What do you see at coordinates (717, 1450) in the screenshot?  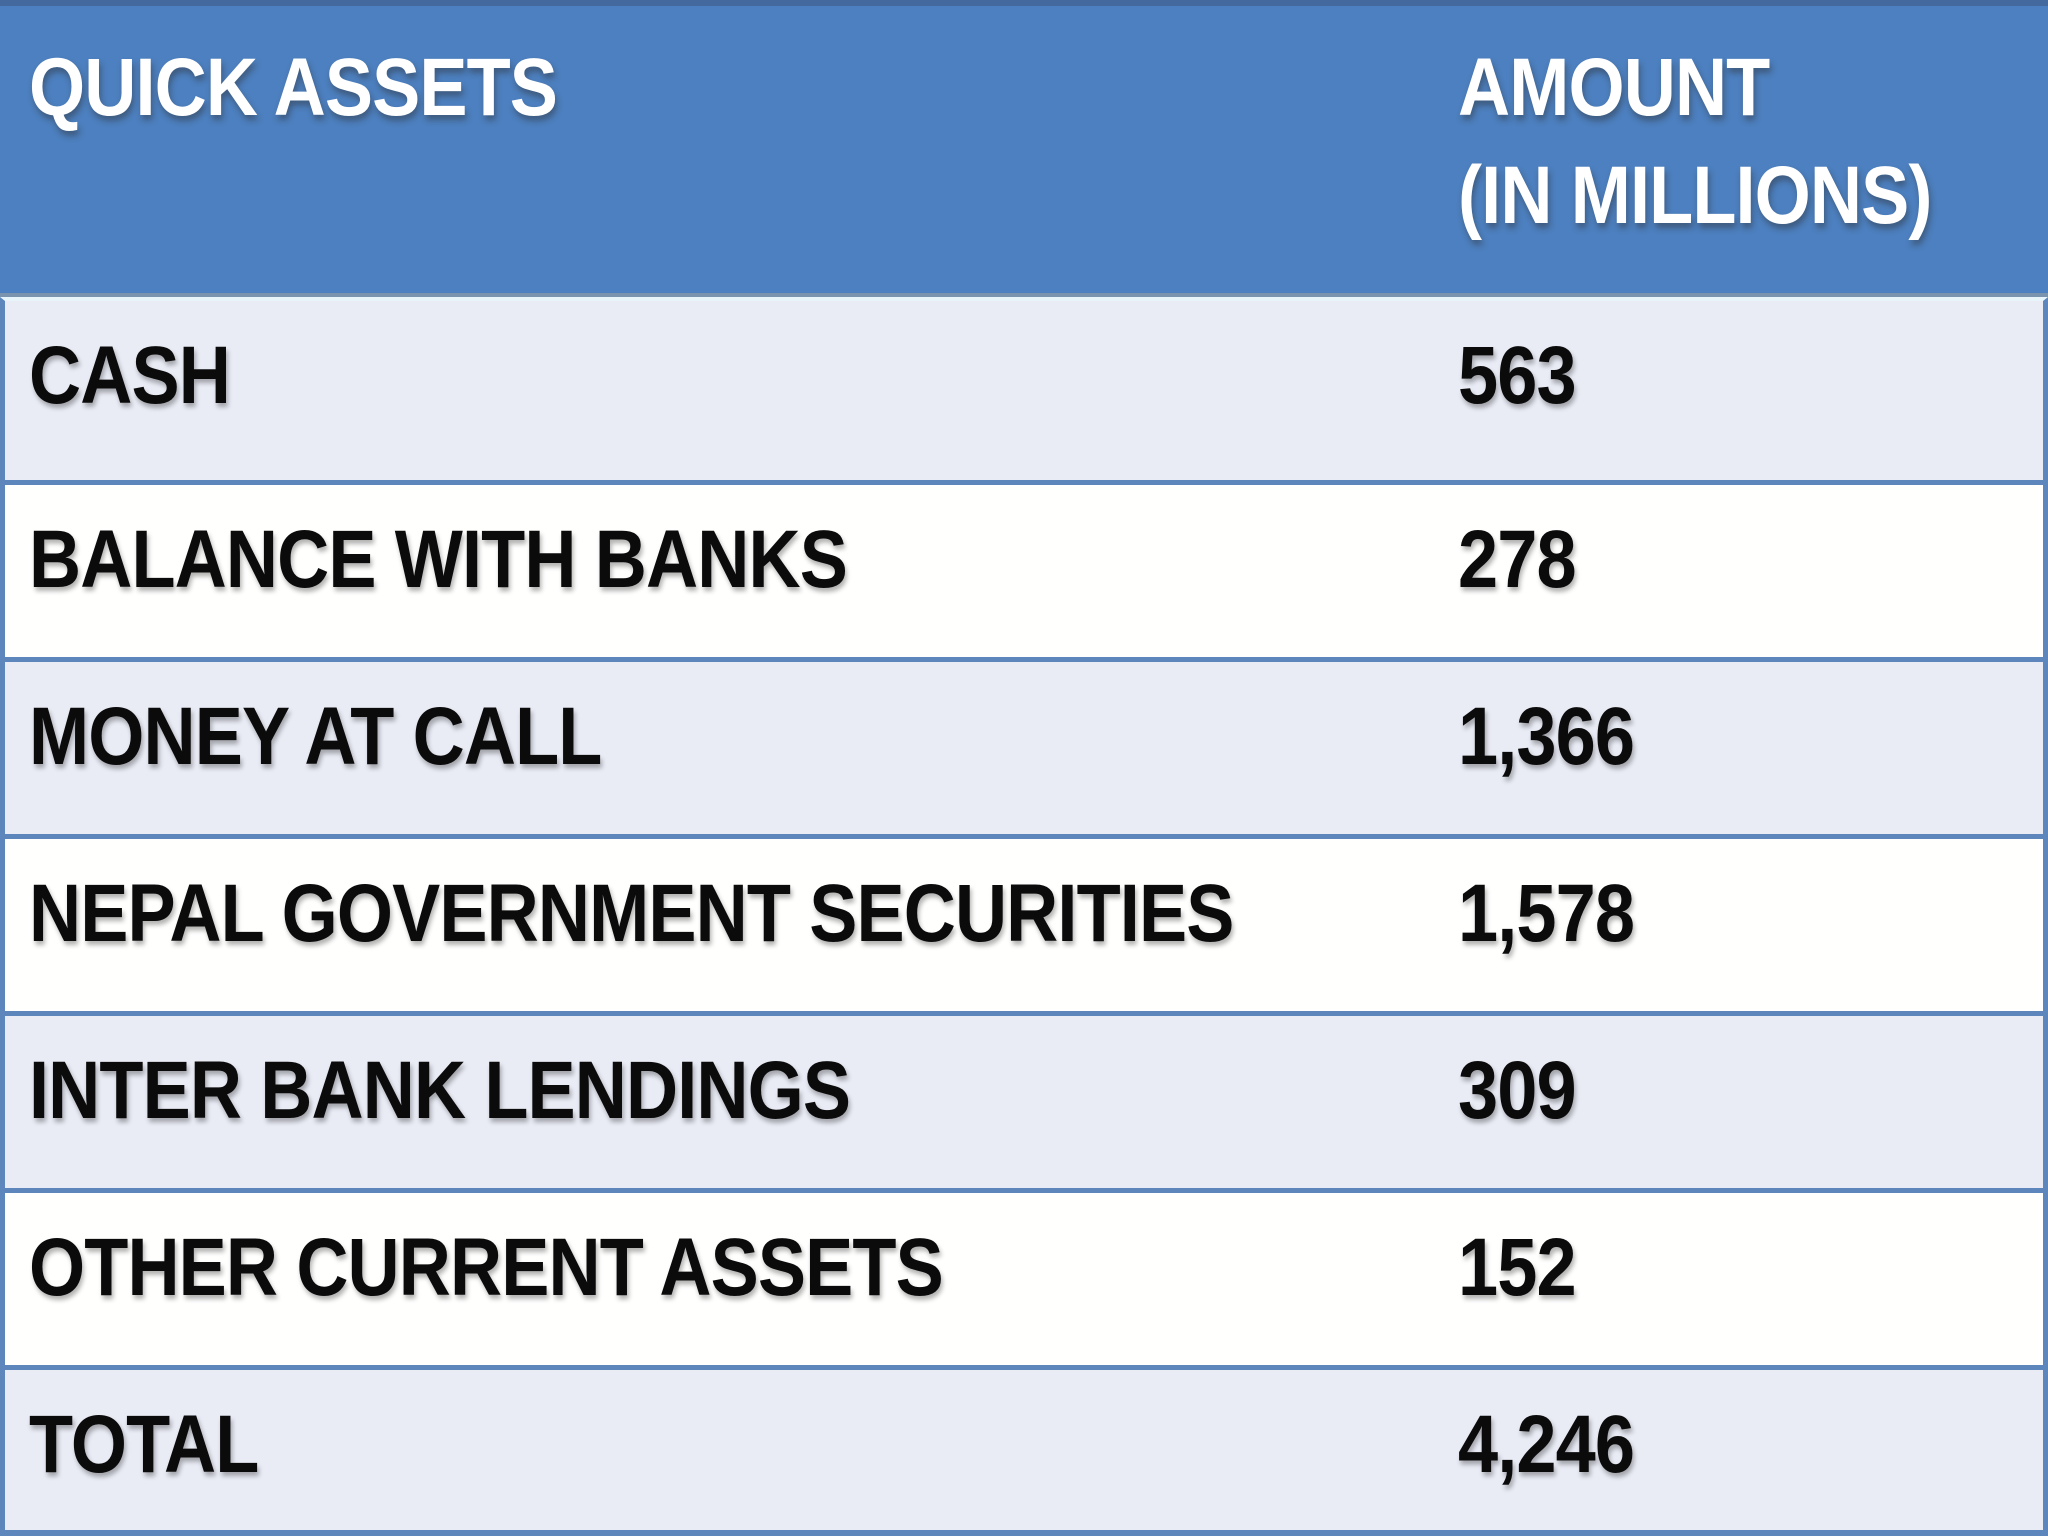 I see `asset-label-cell: TOTAL` at bounding box center [717, 1450].